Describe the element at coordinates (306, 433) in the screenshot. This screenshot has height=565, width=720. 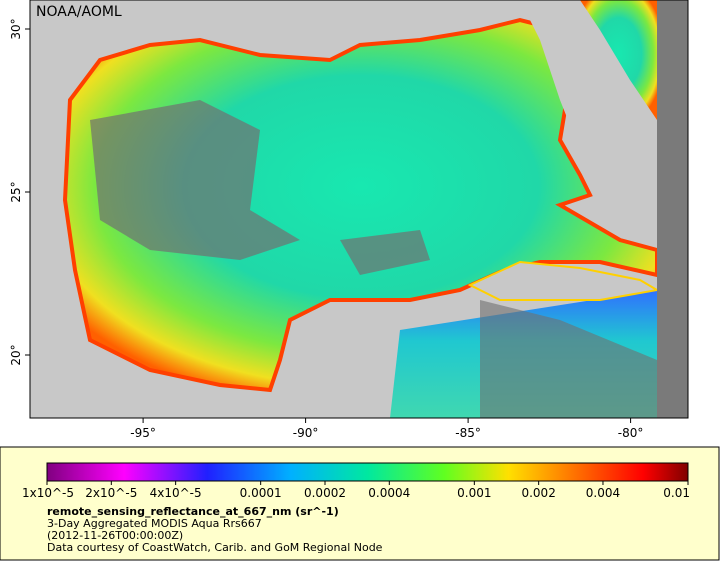
I see `lon-tick-label: -90°` at that location.